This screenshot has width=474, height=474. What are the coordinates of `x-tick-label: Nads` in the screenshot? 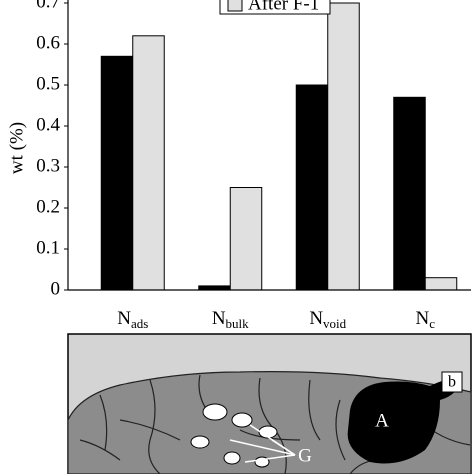 It's located at (132, 319).